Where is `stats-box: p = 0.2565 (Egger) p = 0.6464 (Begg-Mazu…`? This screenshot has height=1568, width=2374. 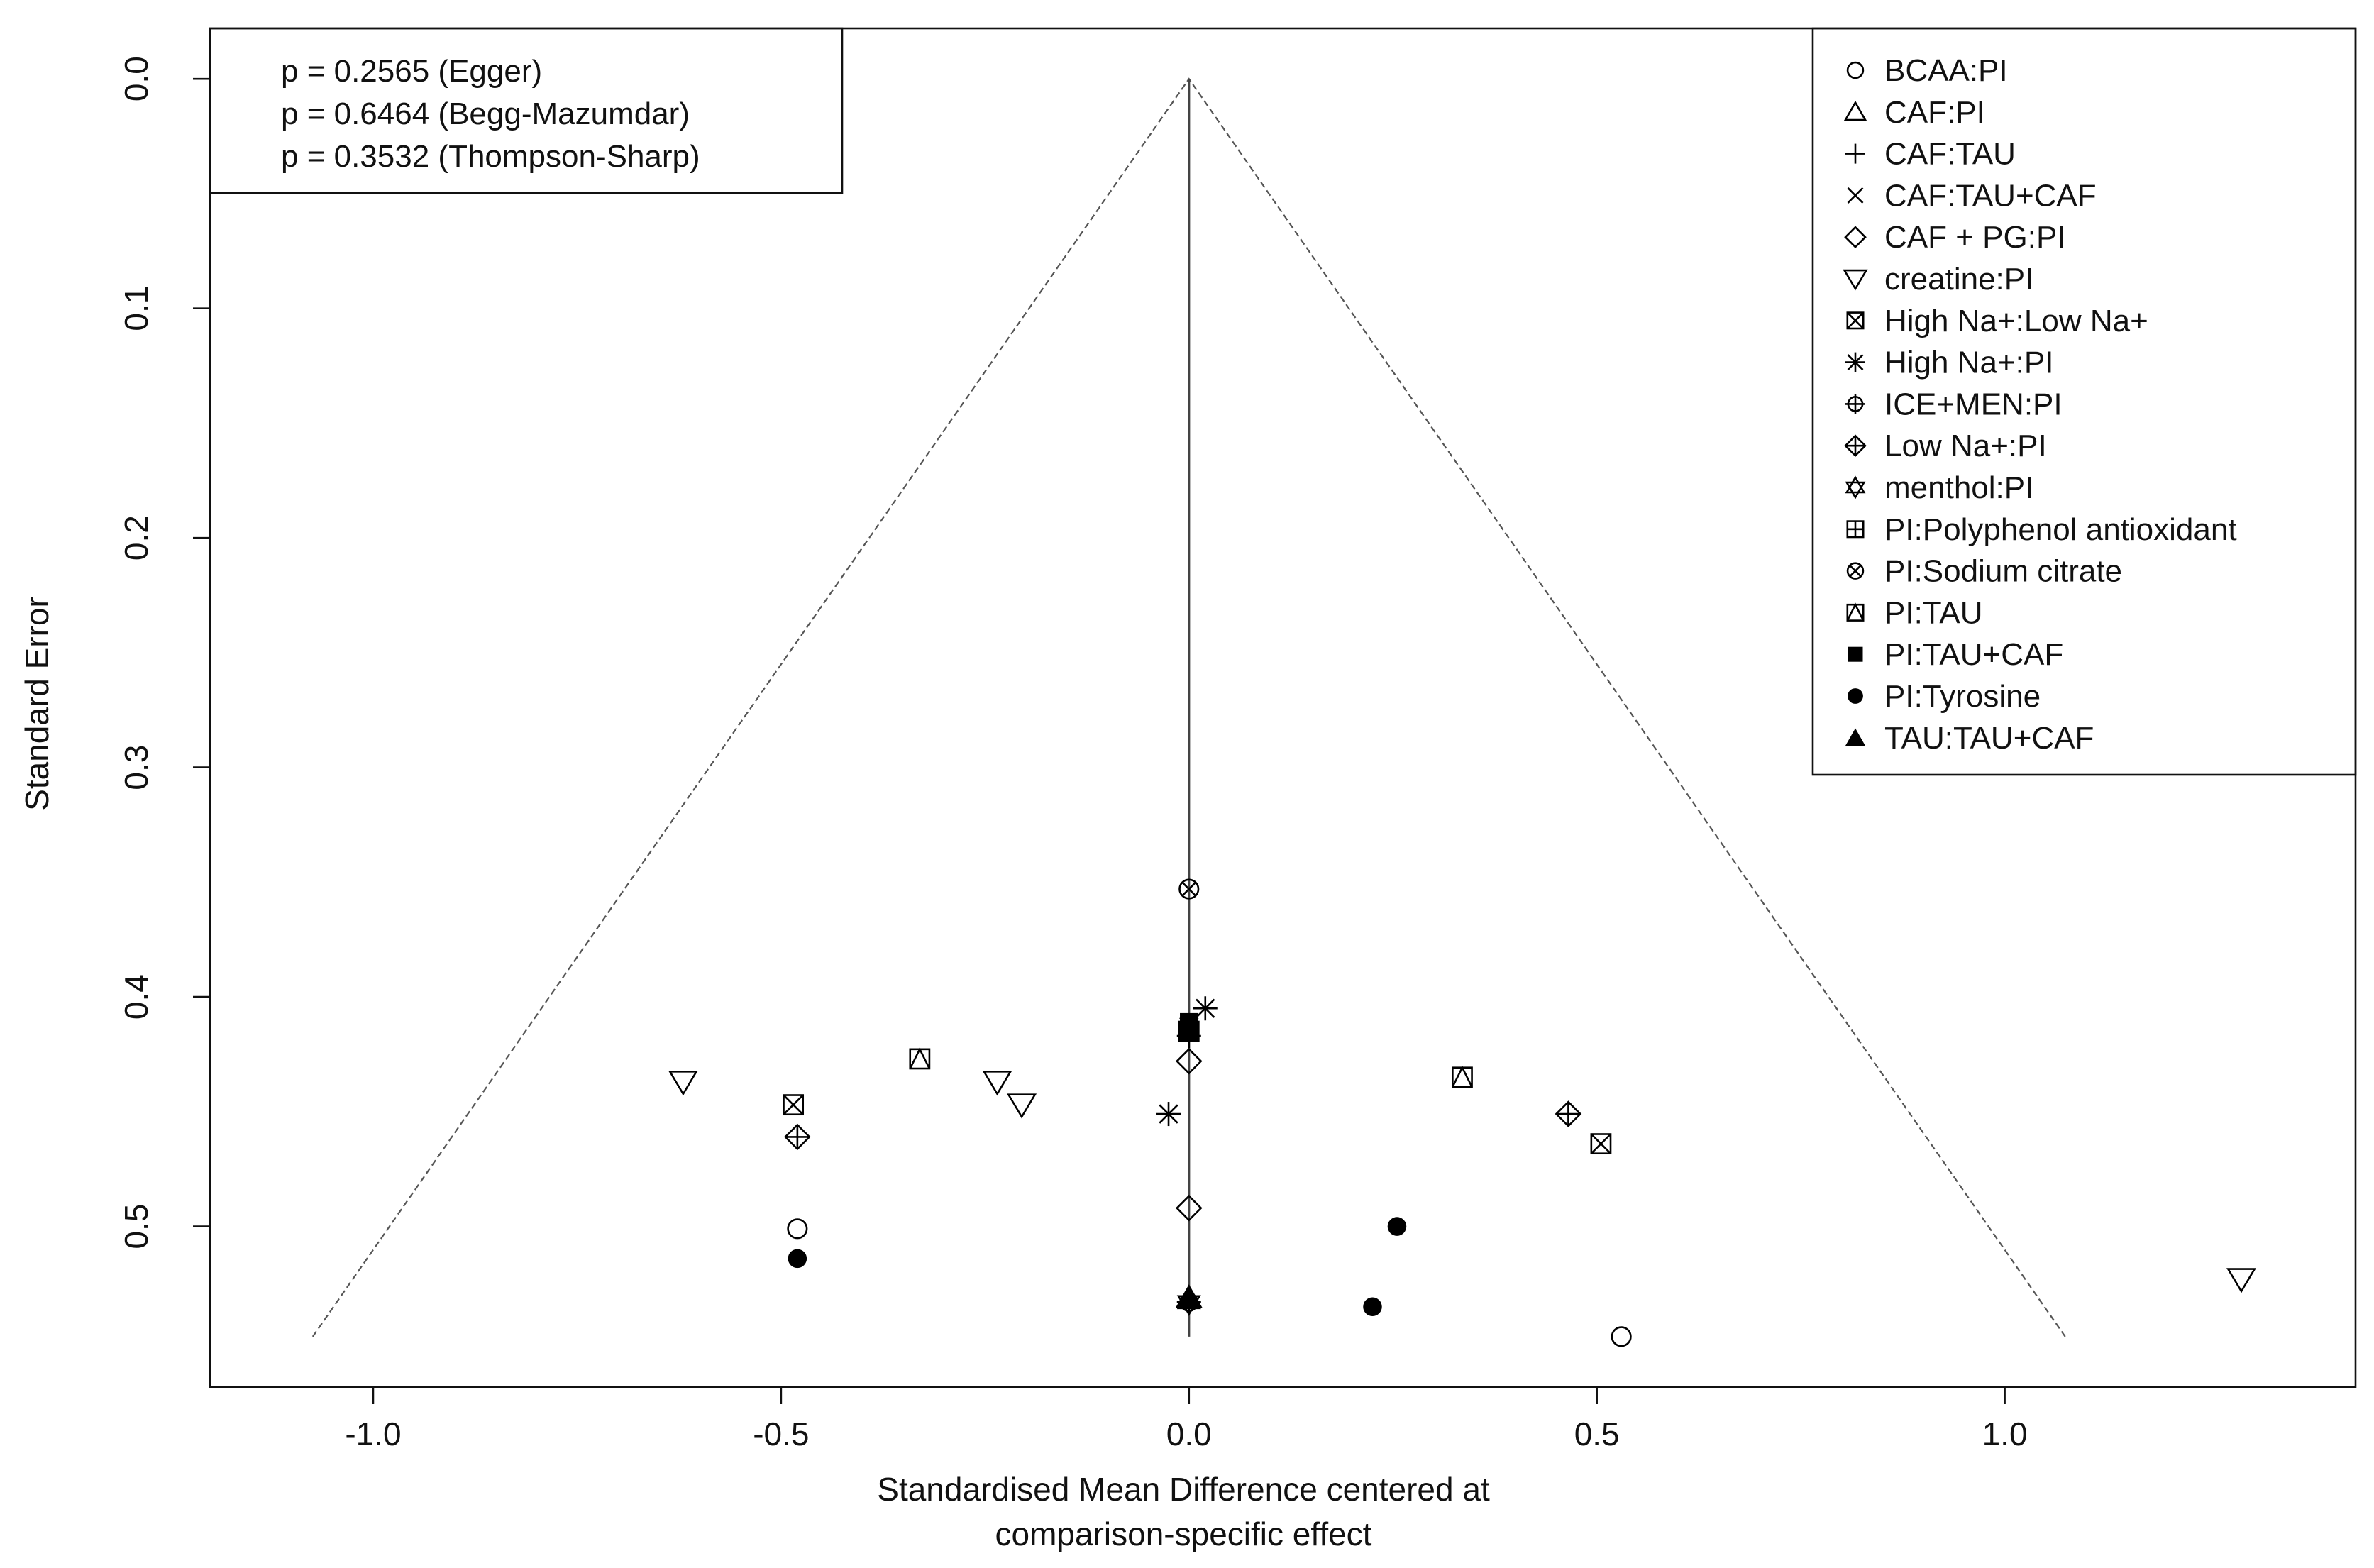
stats-box: p = 0.2565 (Egger) p = 0.6464 (Begg-Mazu… is located at coordinates (526, 110).